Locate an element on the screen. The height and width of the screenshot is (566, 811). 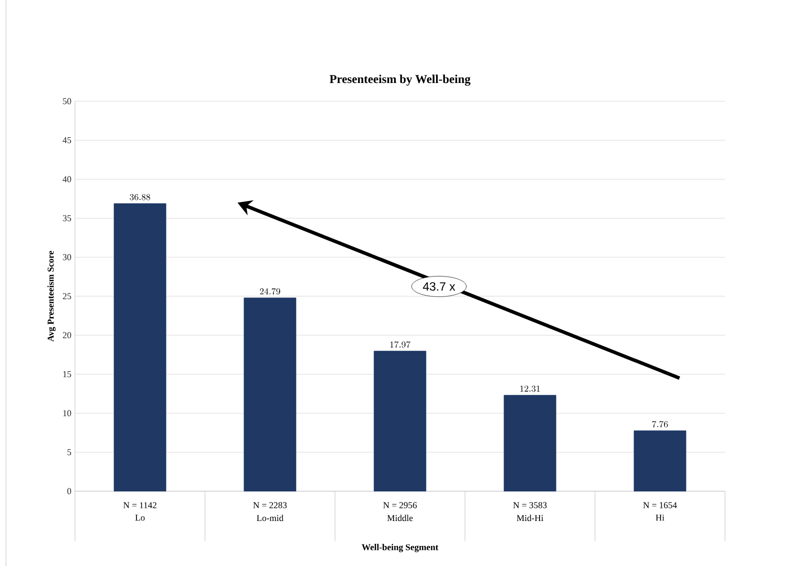
y-tick-label: 35 is located at coordinates (67, 218).